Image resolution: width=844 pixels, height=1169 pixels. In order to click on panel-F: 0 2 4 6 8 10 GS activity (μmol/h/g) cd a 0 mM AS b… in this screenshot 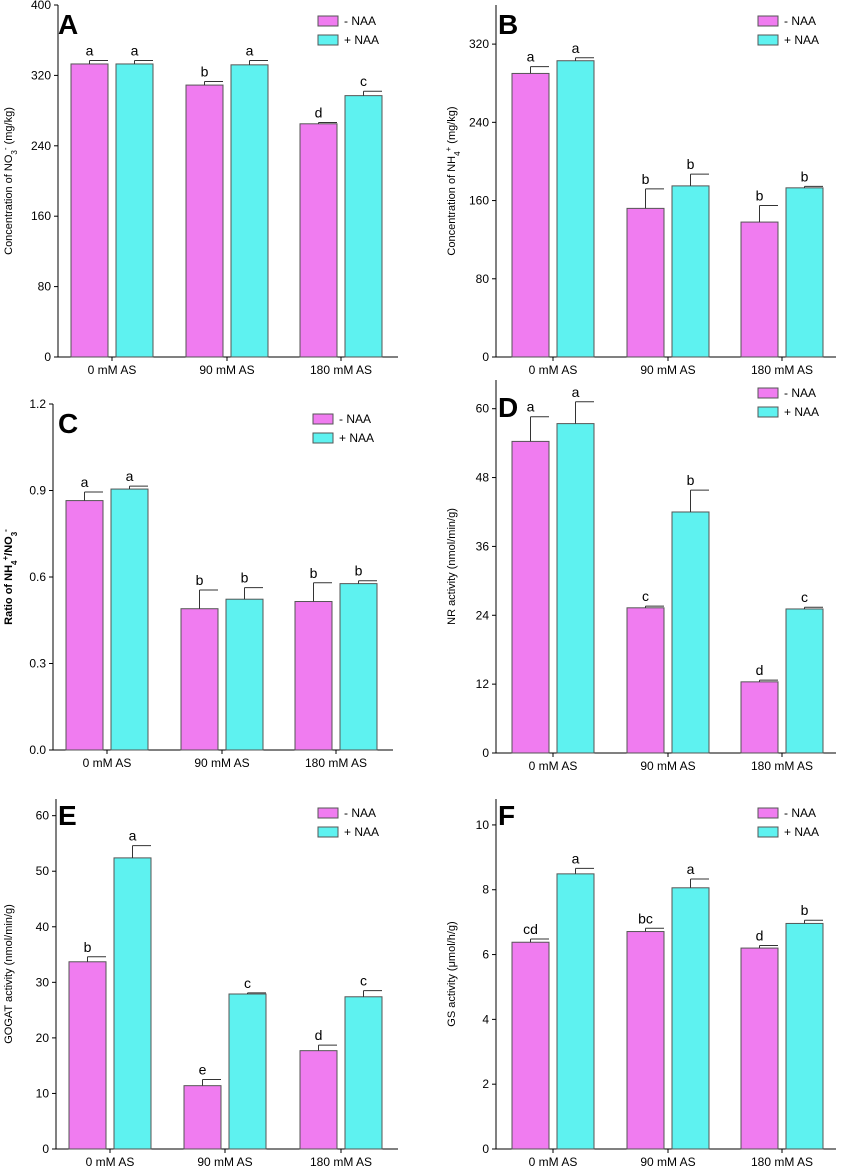, I will do `click(641, 984)`.